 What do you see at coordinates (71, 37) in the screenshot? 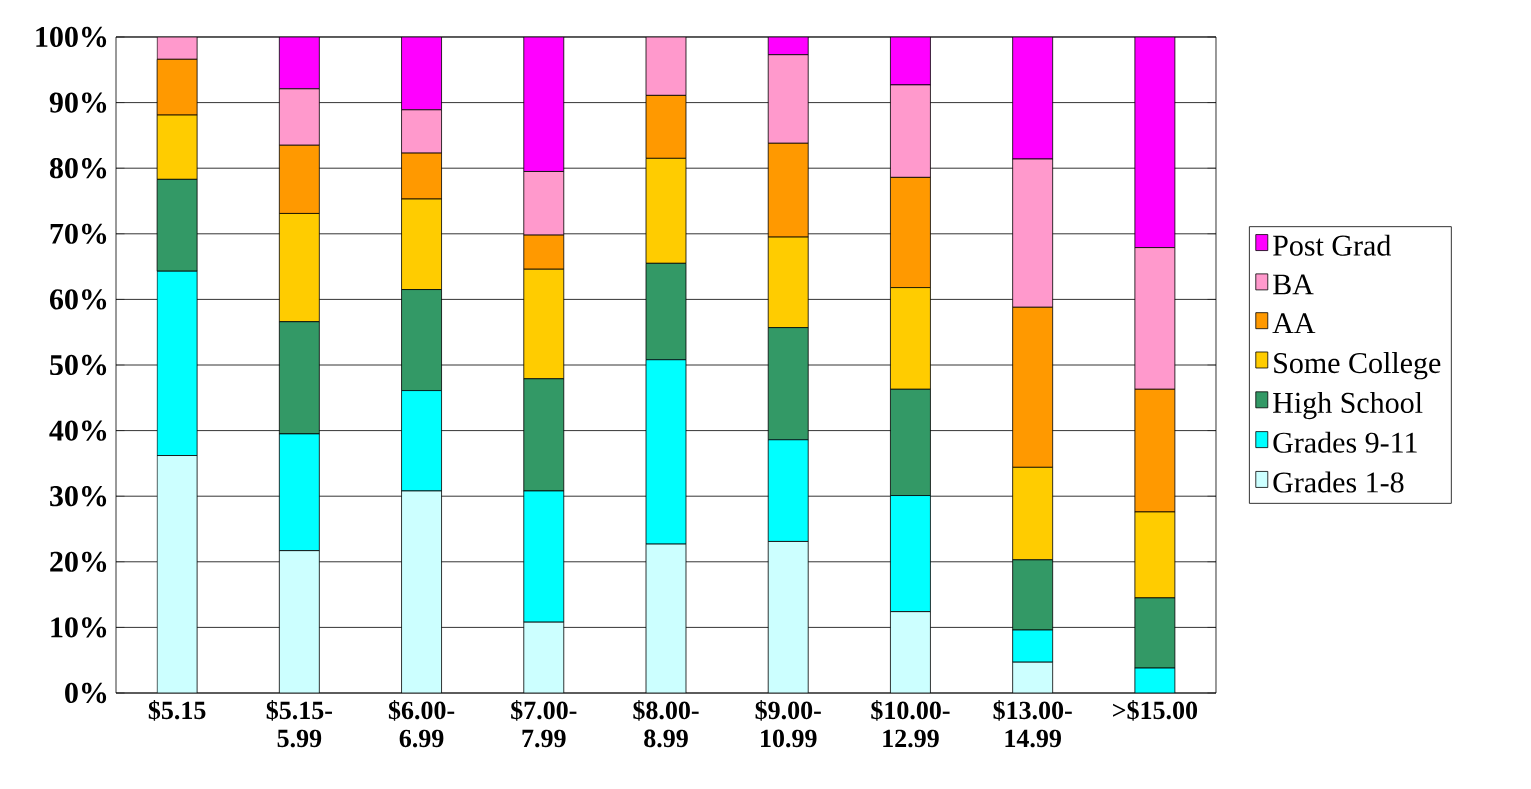
I see `y-tick-label: 100%` at bounding box center [71, 37].